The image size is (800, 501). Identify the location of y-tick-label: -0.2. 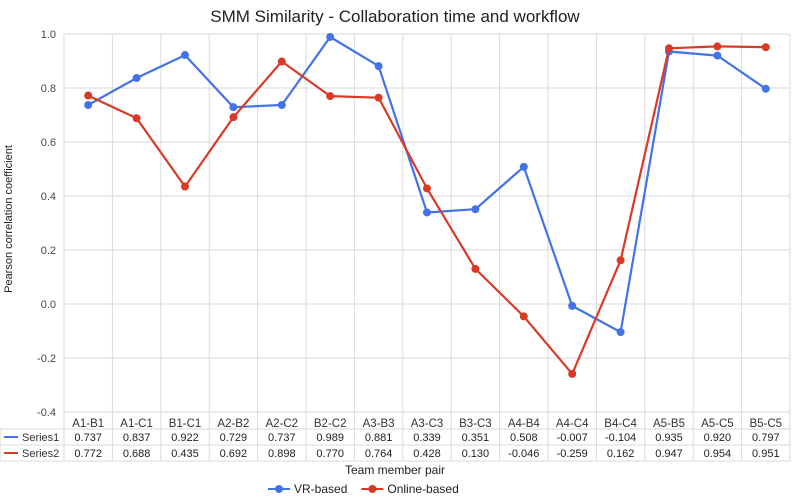
(46, 359).